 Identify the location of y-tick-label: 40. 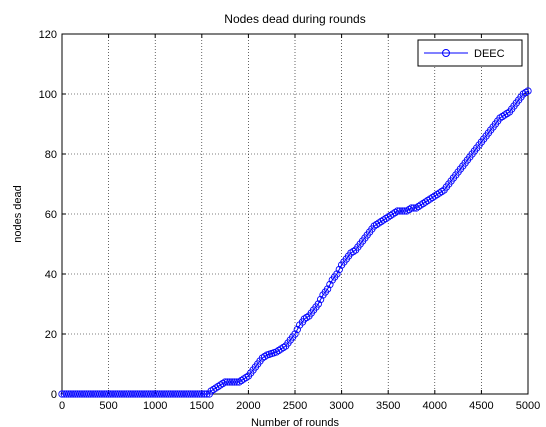
(51, 275).